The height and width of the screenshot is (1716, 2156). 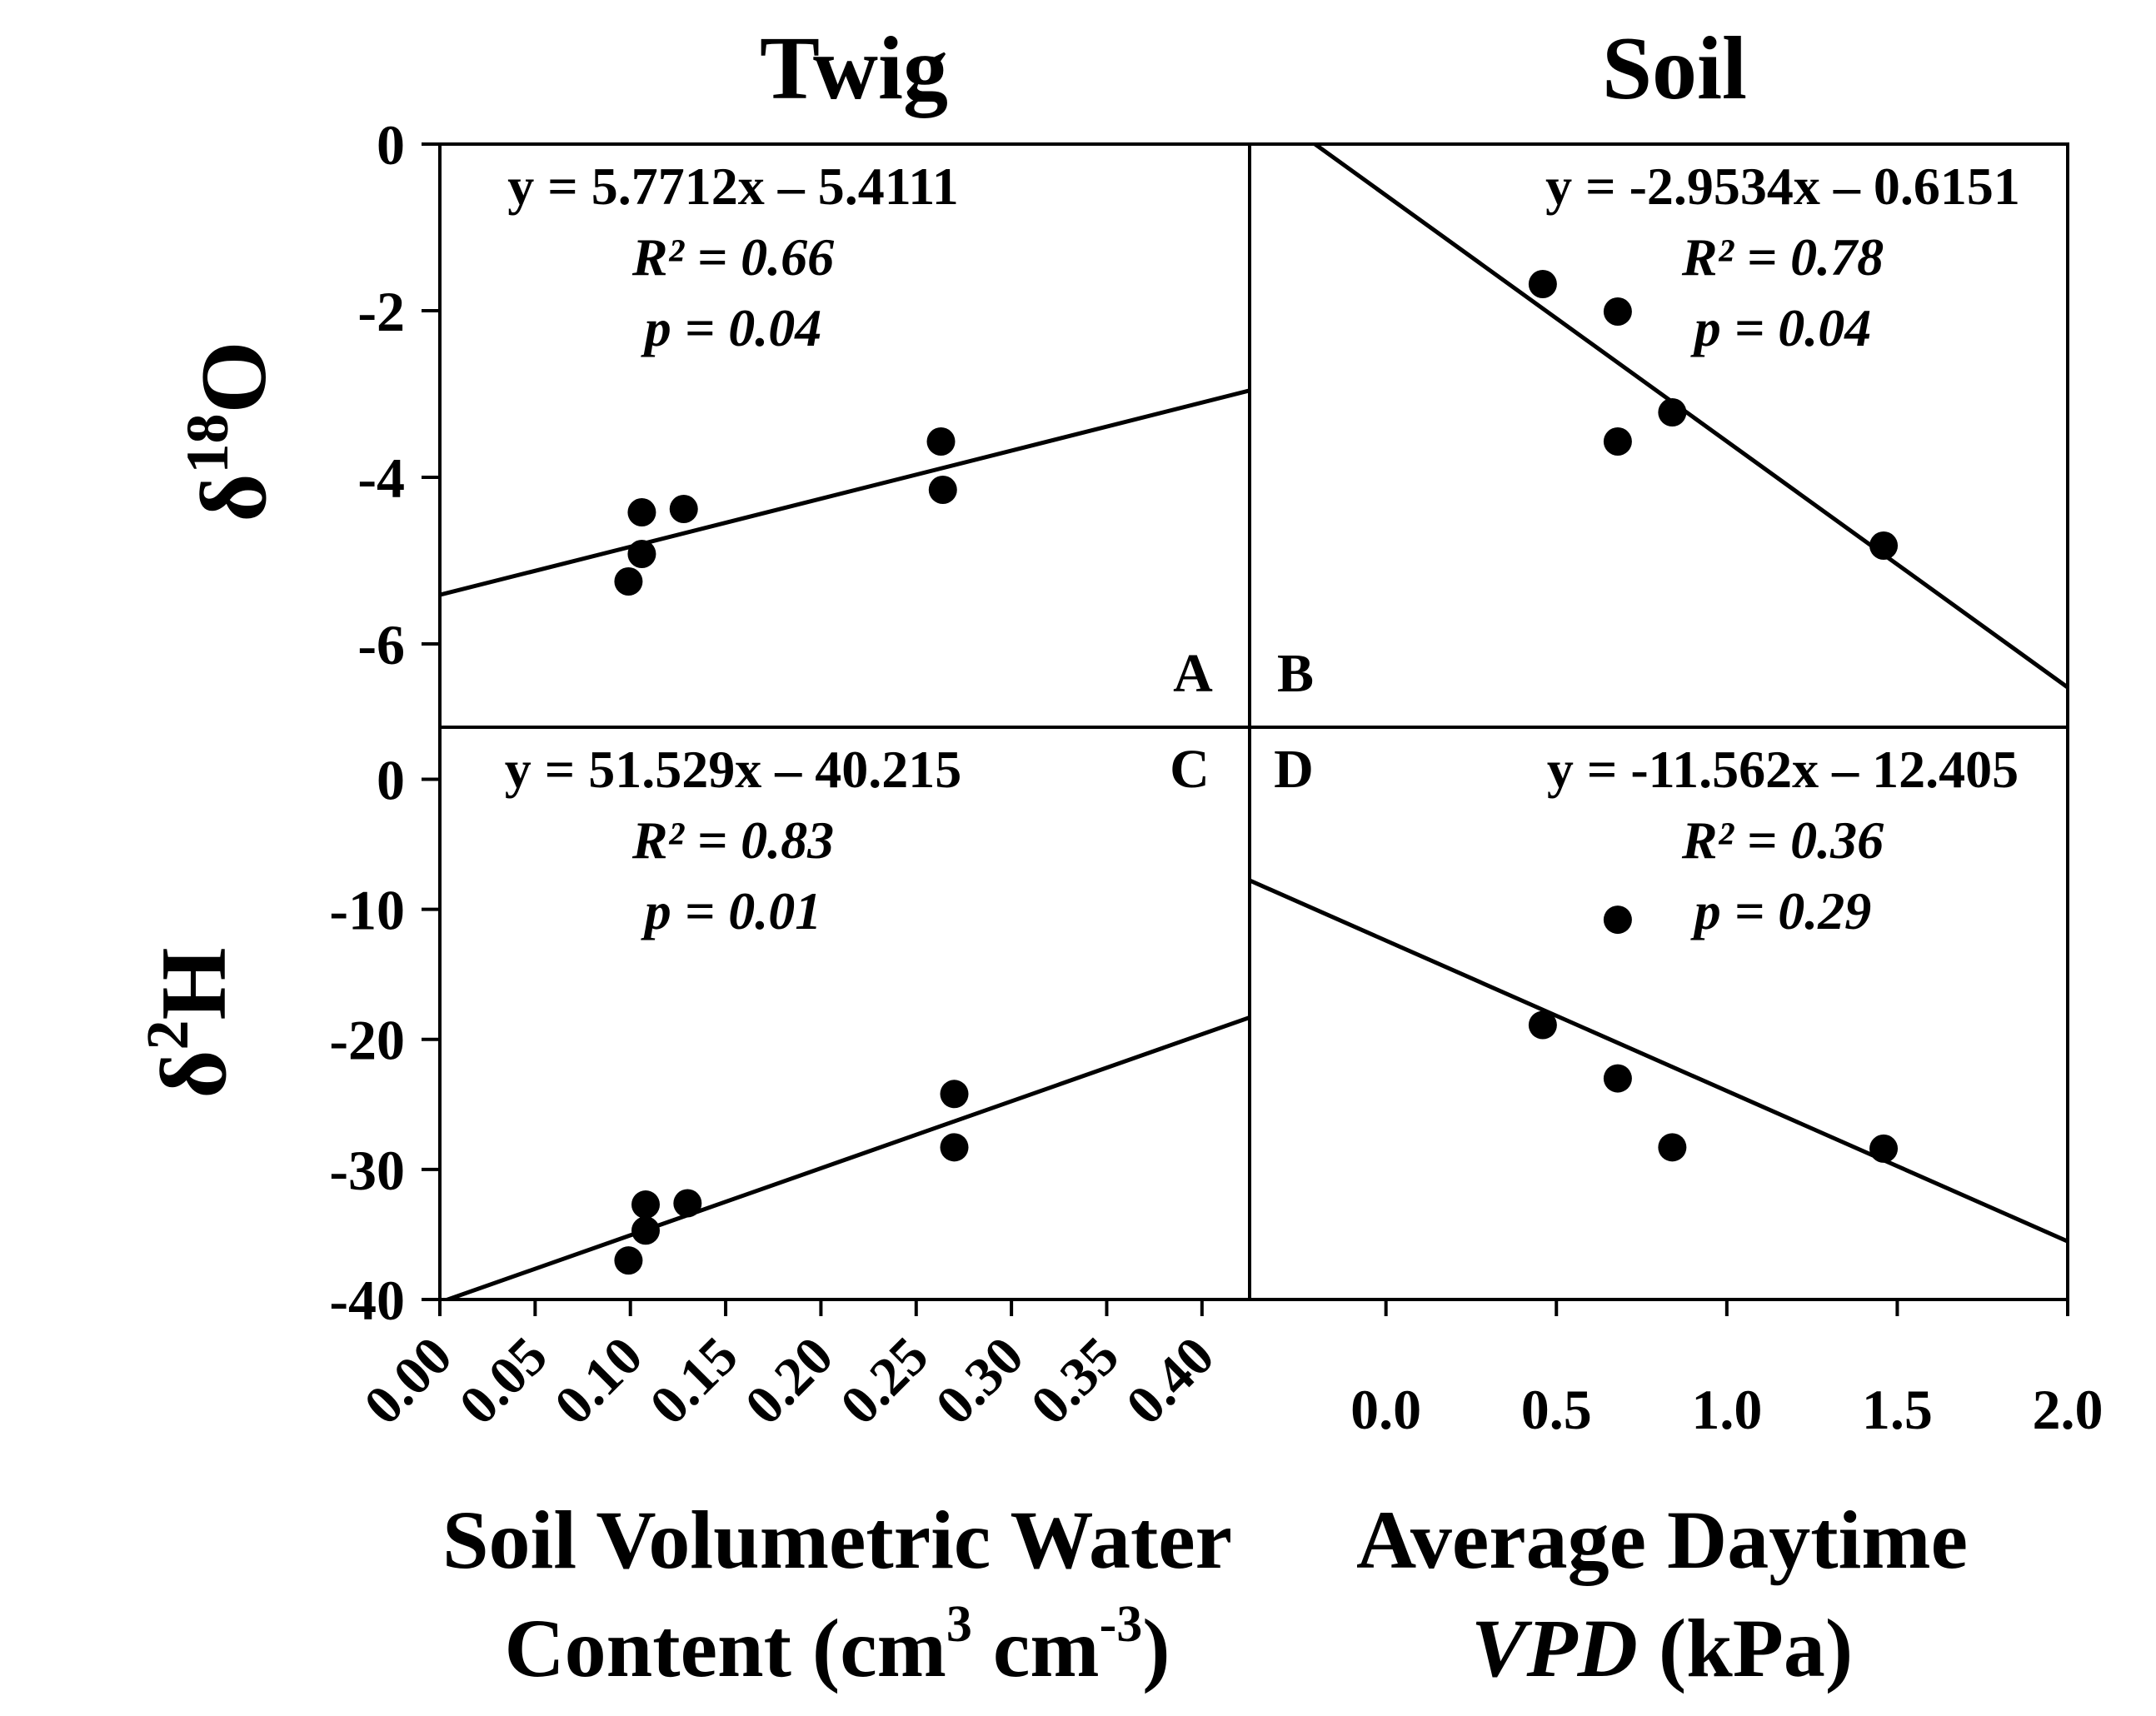 What do you see at coordinates (234, 377) in the screenshot?
I see `ylabel-d18o-elem: O` at bounding box center [234, 377].